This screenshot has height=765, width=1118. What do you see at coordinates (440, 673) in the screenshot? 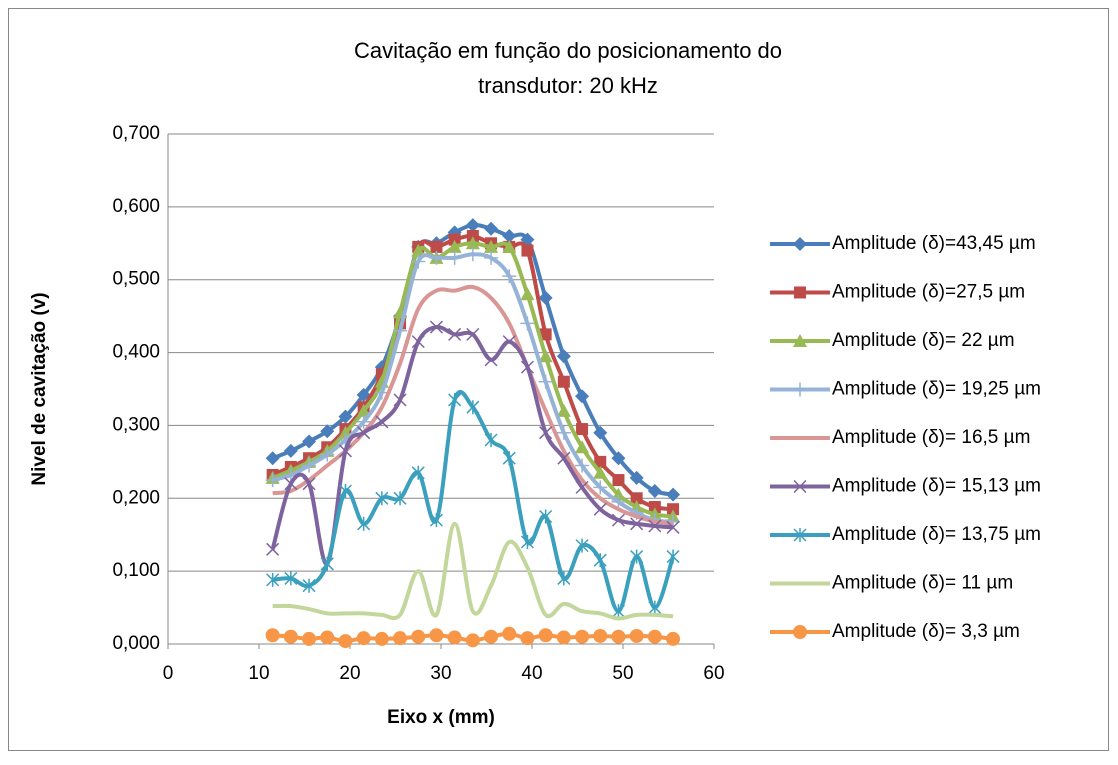
I see `x-tick-label: 30` at bounding box center [440, 673].